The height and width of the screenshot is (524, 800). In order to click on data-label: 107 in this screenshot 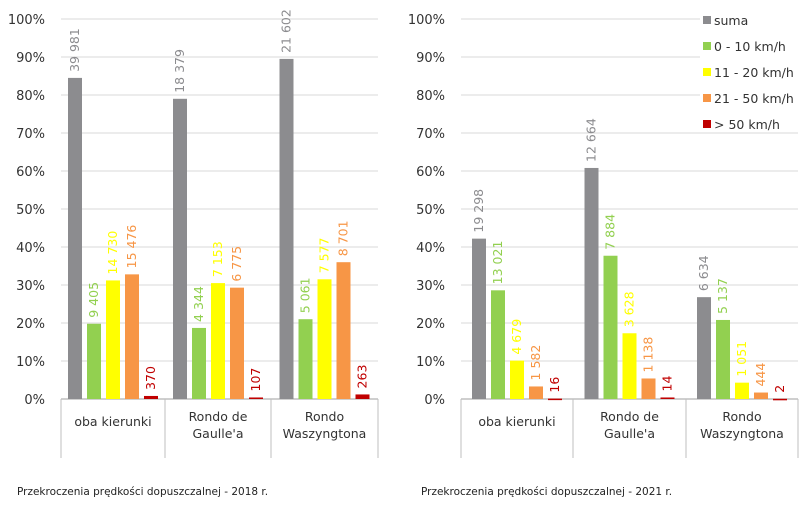, I will do `click(255, 380)`.